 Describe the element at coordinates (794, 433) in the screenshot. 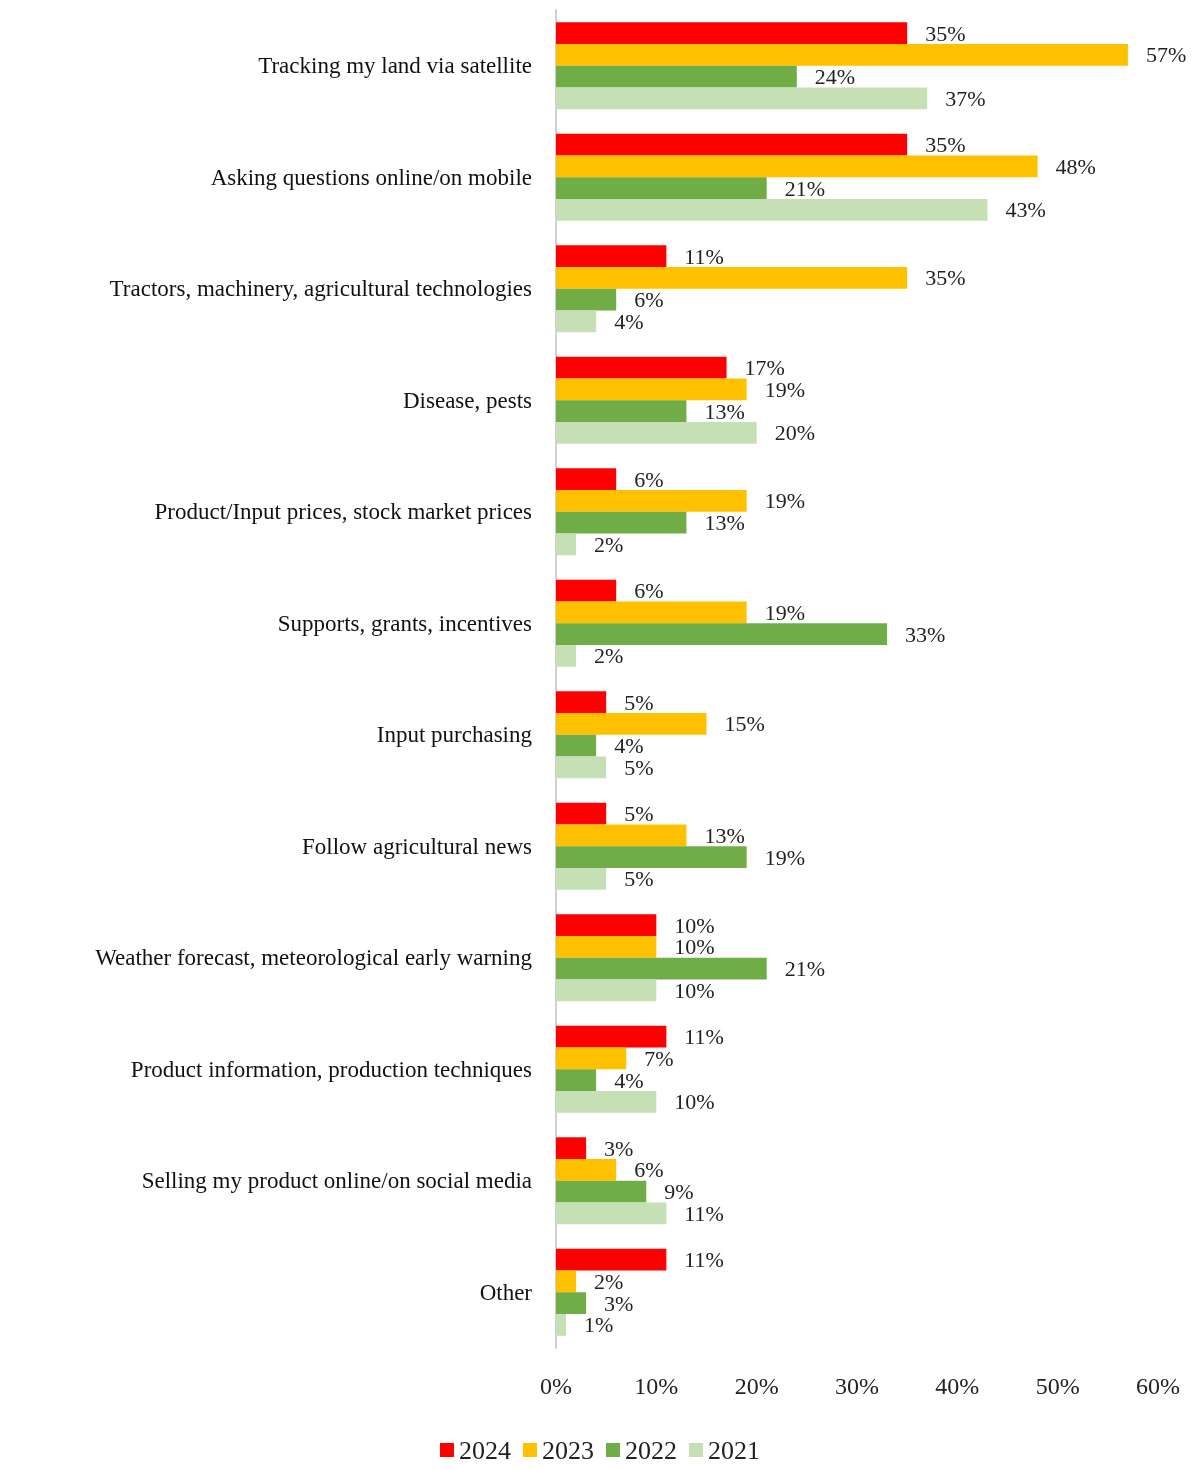

I see `data-label: 20%` at that location.